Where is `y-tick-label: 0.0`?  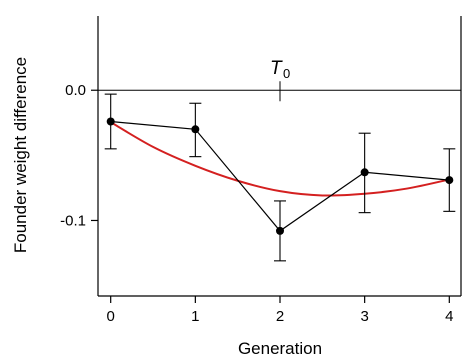 y-tick-label: 0.0 is located at coordinates (75, 90).